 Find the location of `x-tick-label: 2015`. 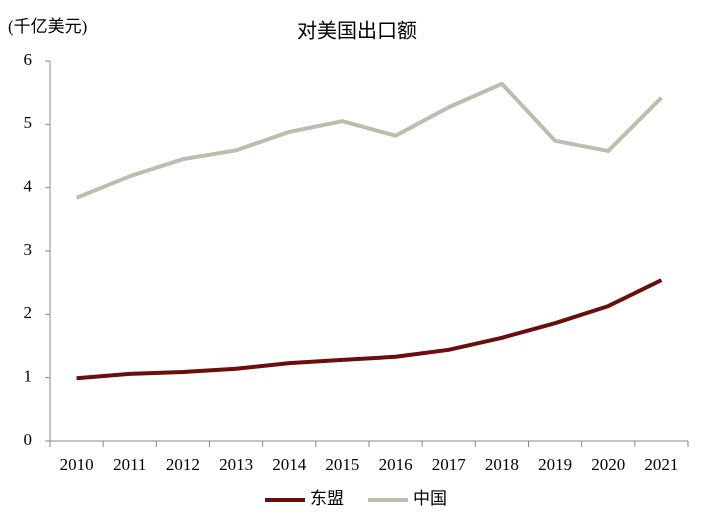

x-tick-label: 2015 is located at coordinates (342, 464).